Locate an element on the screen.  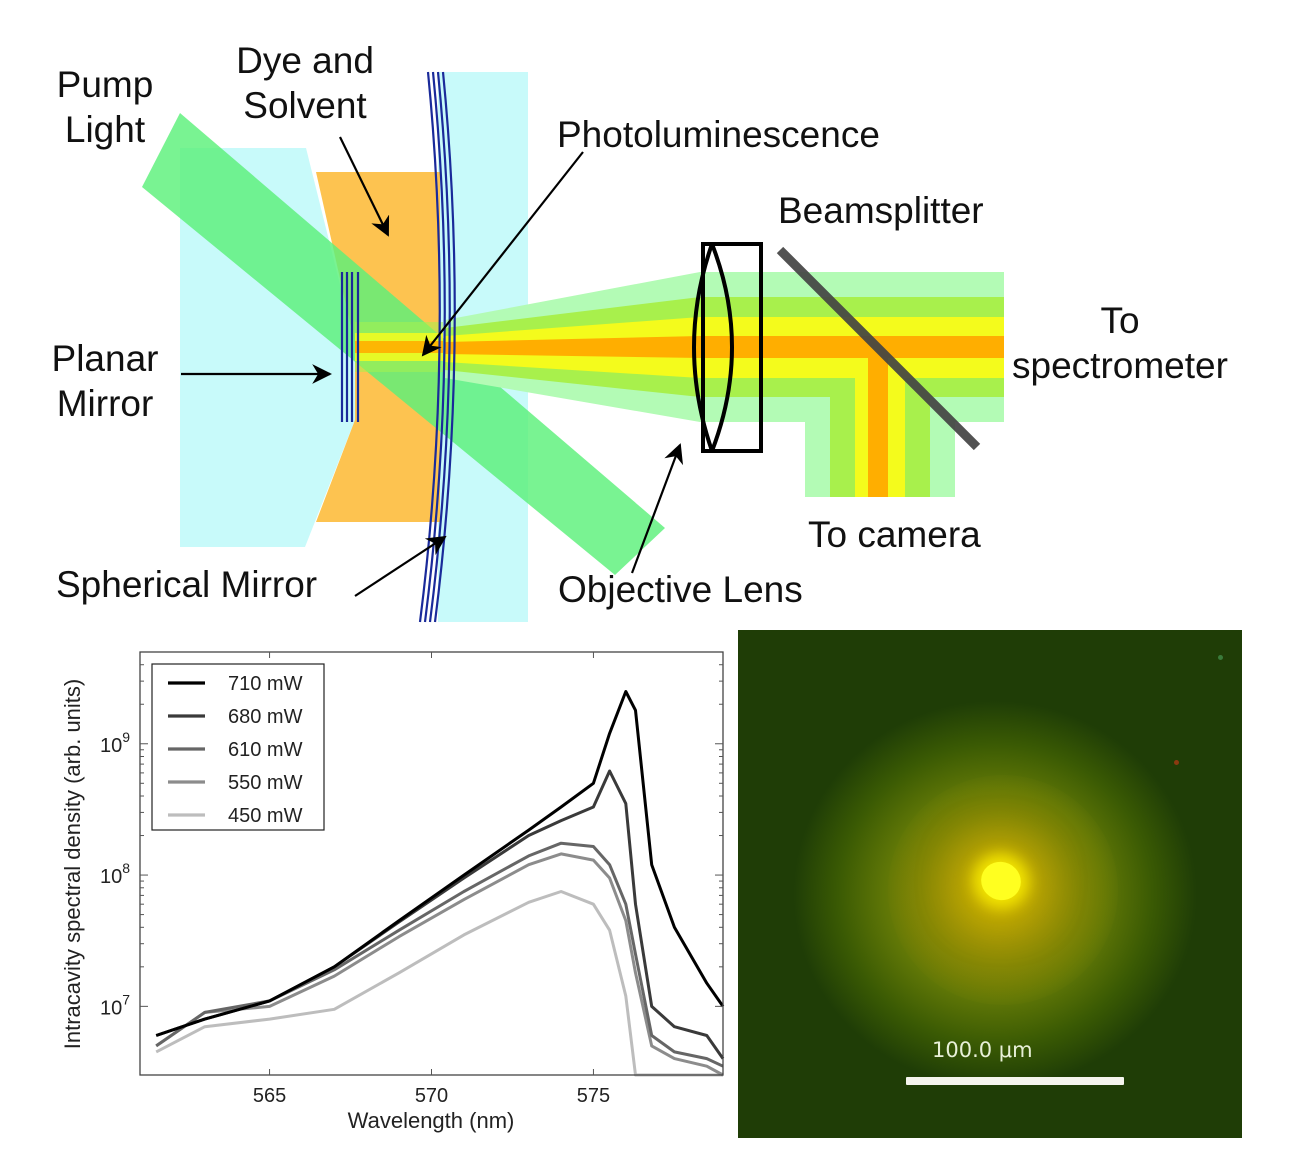
spherical-mirror-arrow is located at coordinates (400, 566).